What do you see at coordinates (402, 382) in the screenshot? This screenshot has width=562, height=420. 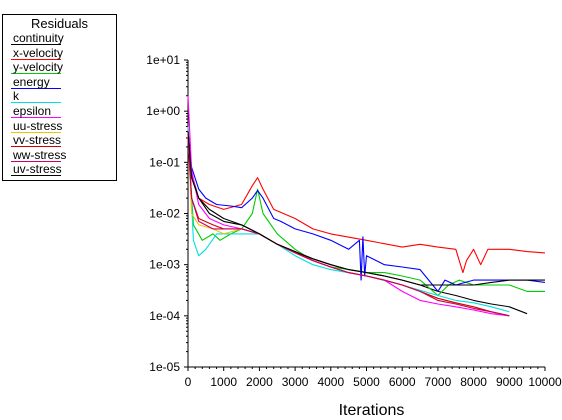 I see `x-tick-label: 6000` at bounding box center [402, 382].